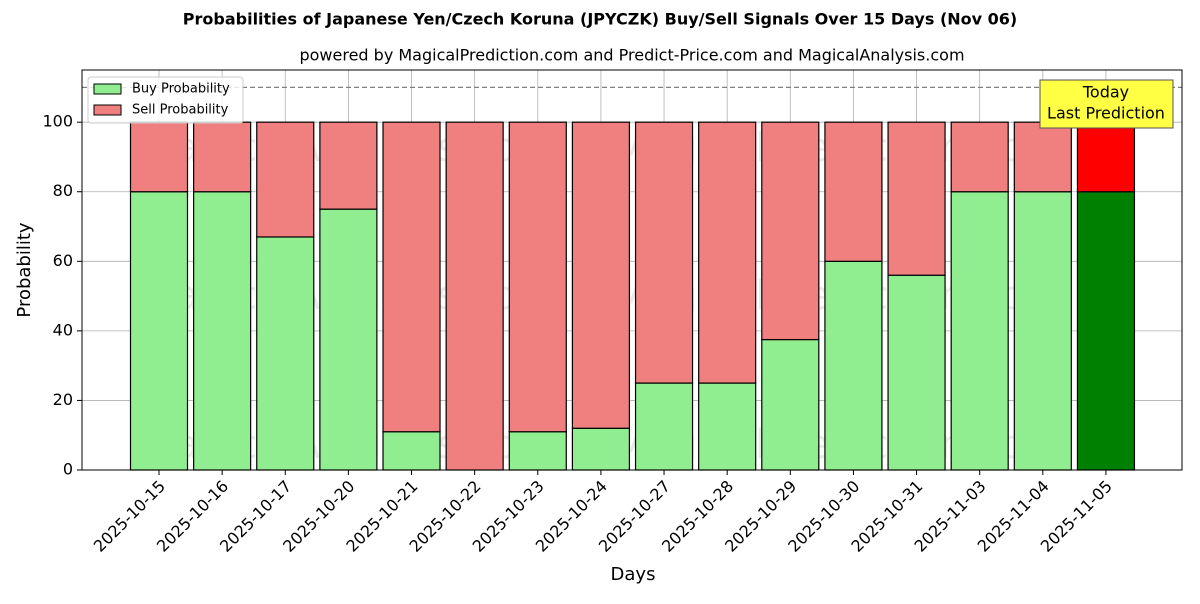 This screenshot has height=604, width=1200. Describe the element at coordinates (633, 574) in the screenshot. I see `x-axis-label: Days` at that location.